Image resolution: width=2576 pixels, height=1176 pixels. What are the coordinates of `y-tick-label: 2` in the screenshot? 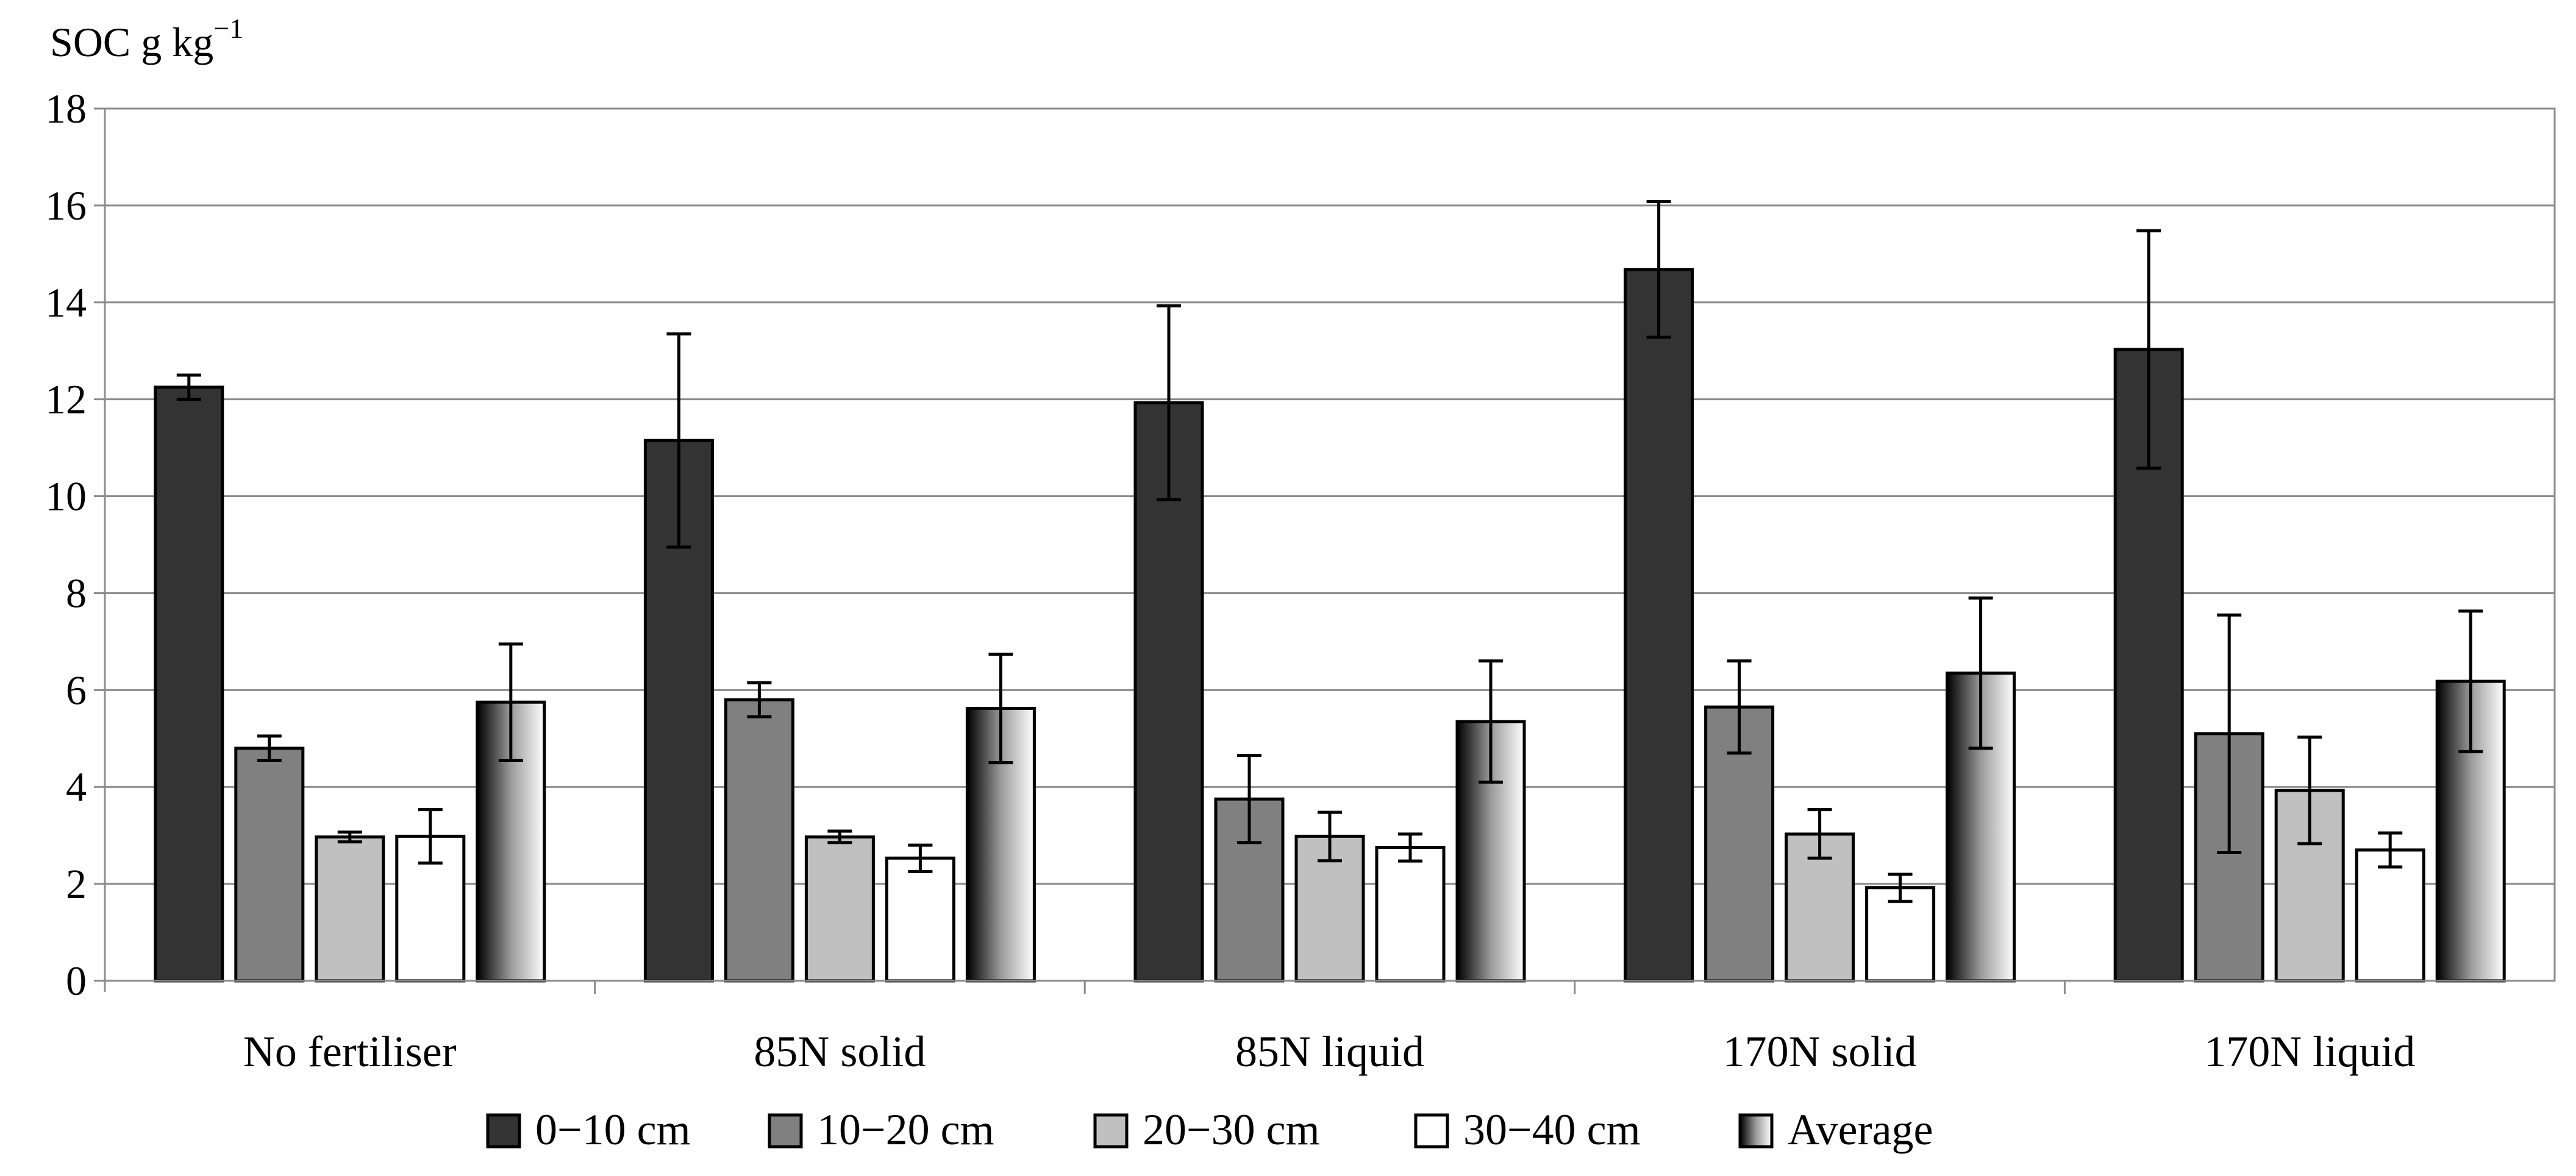 It's located at (76, 884).